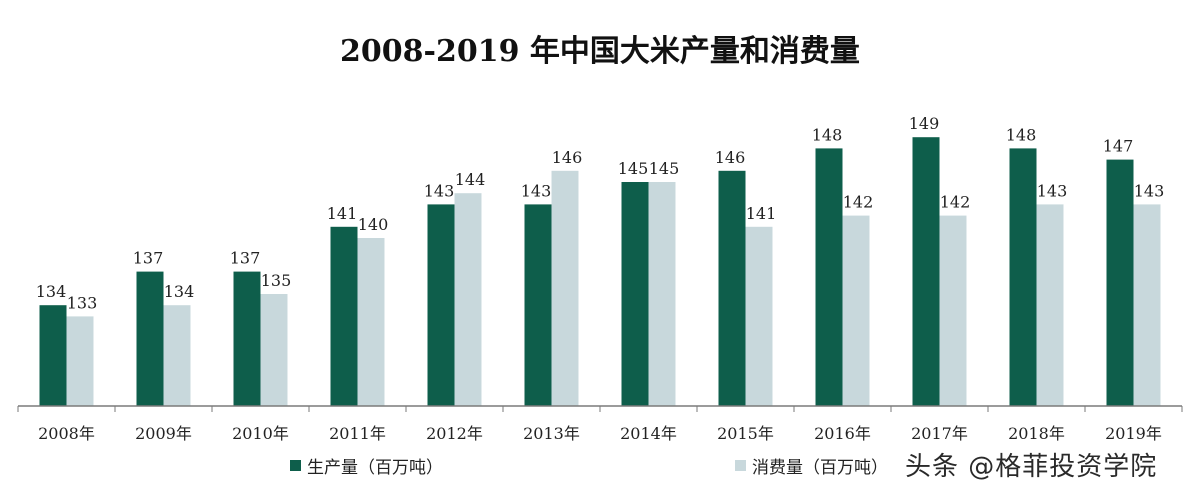 The image size is (1200, 496). Describe the element at coordinates (1021, 134) in the screenshot. I see `value-label-production-10: 148` at that location.